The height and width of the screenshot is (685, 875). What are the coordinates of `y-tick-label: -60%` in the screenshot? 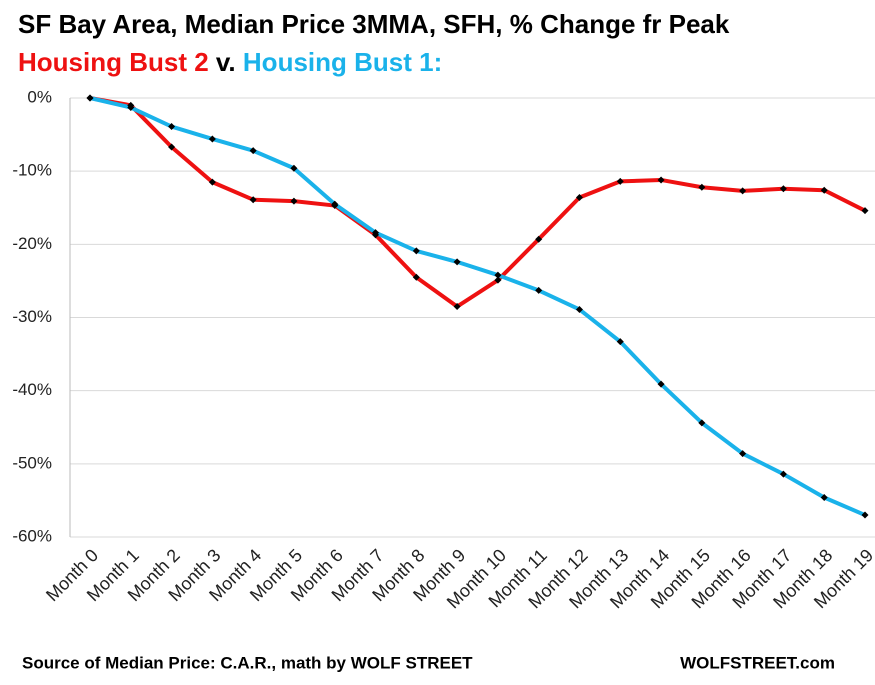 It's located at (32, 535).